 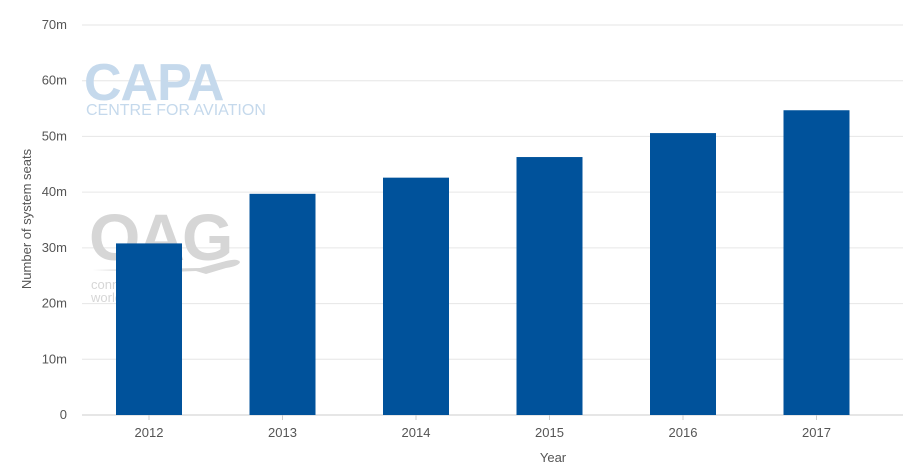 What do you see at coordinates (149, 329) in the screenshot?
I see `bar-2012` at bounding box center [149, 329].